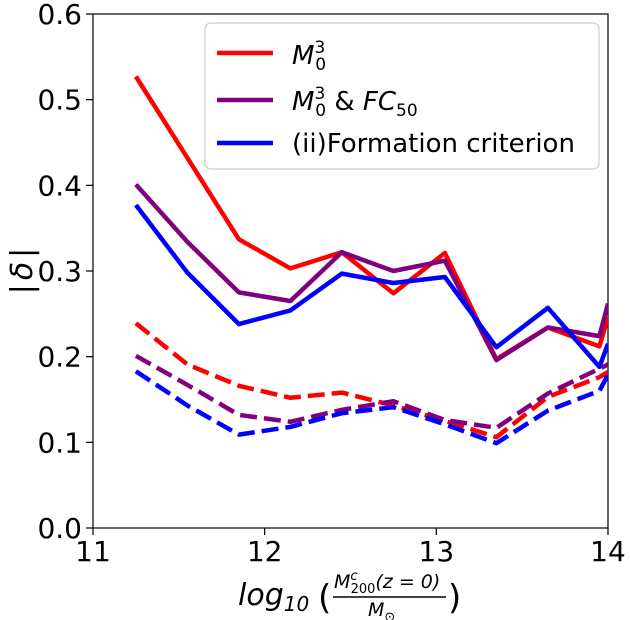 The width and height of the screenshot is (630, 620). Describe the element at coordinates (93, 551) in the screenshot. I see `x-tick-label: 11` at that location.